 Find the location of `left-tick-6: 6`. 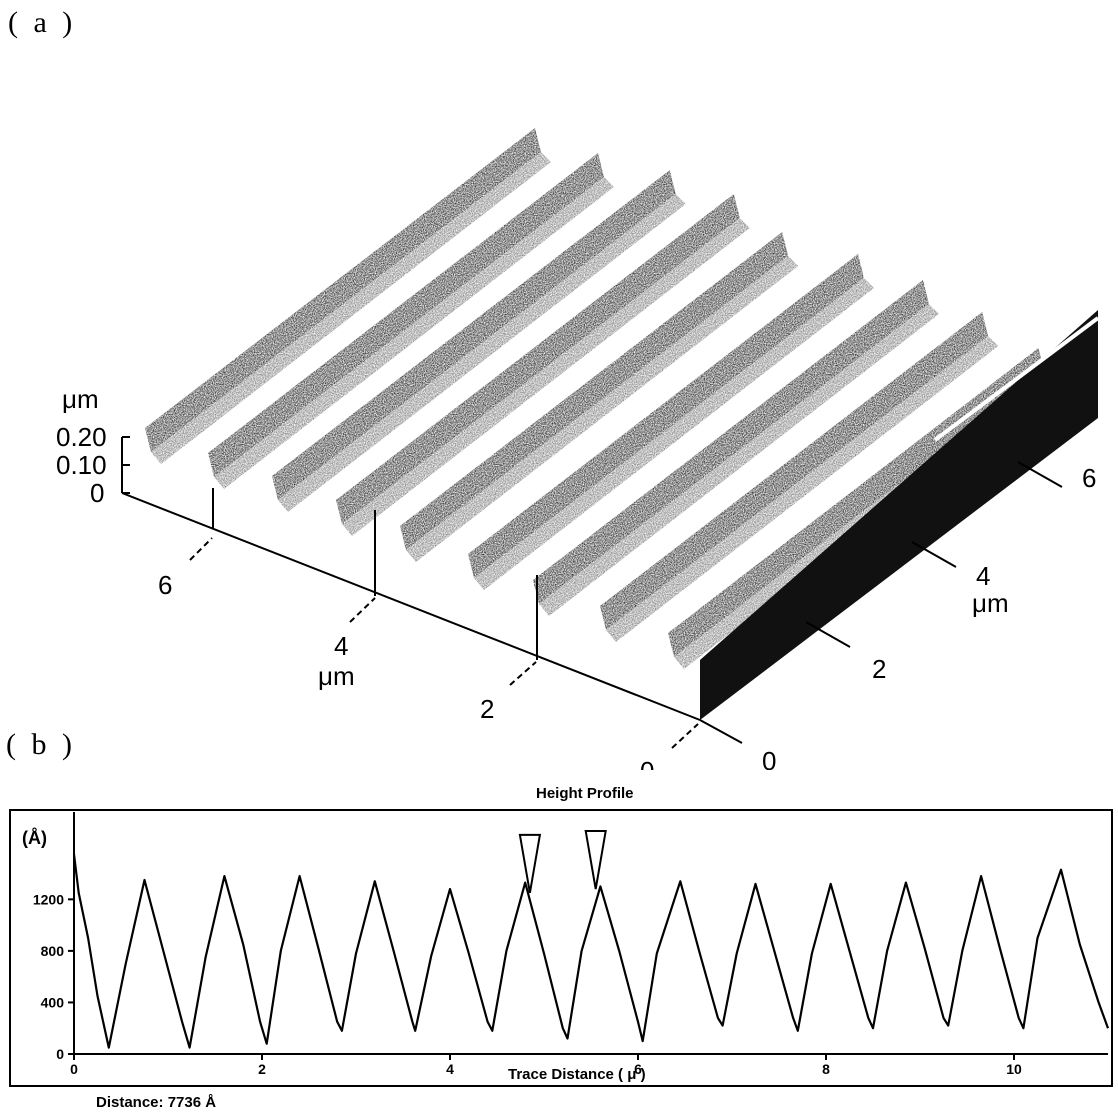

left-tick-6: 6 is located at coordinates (165, 585).